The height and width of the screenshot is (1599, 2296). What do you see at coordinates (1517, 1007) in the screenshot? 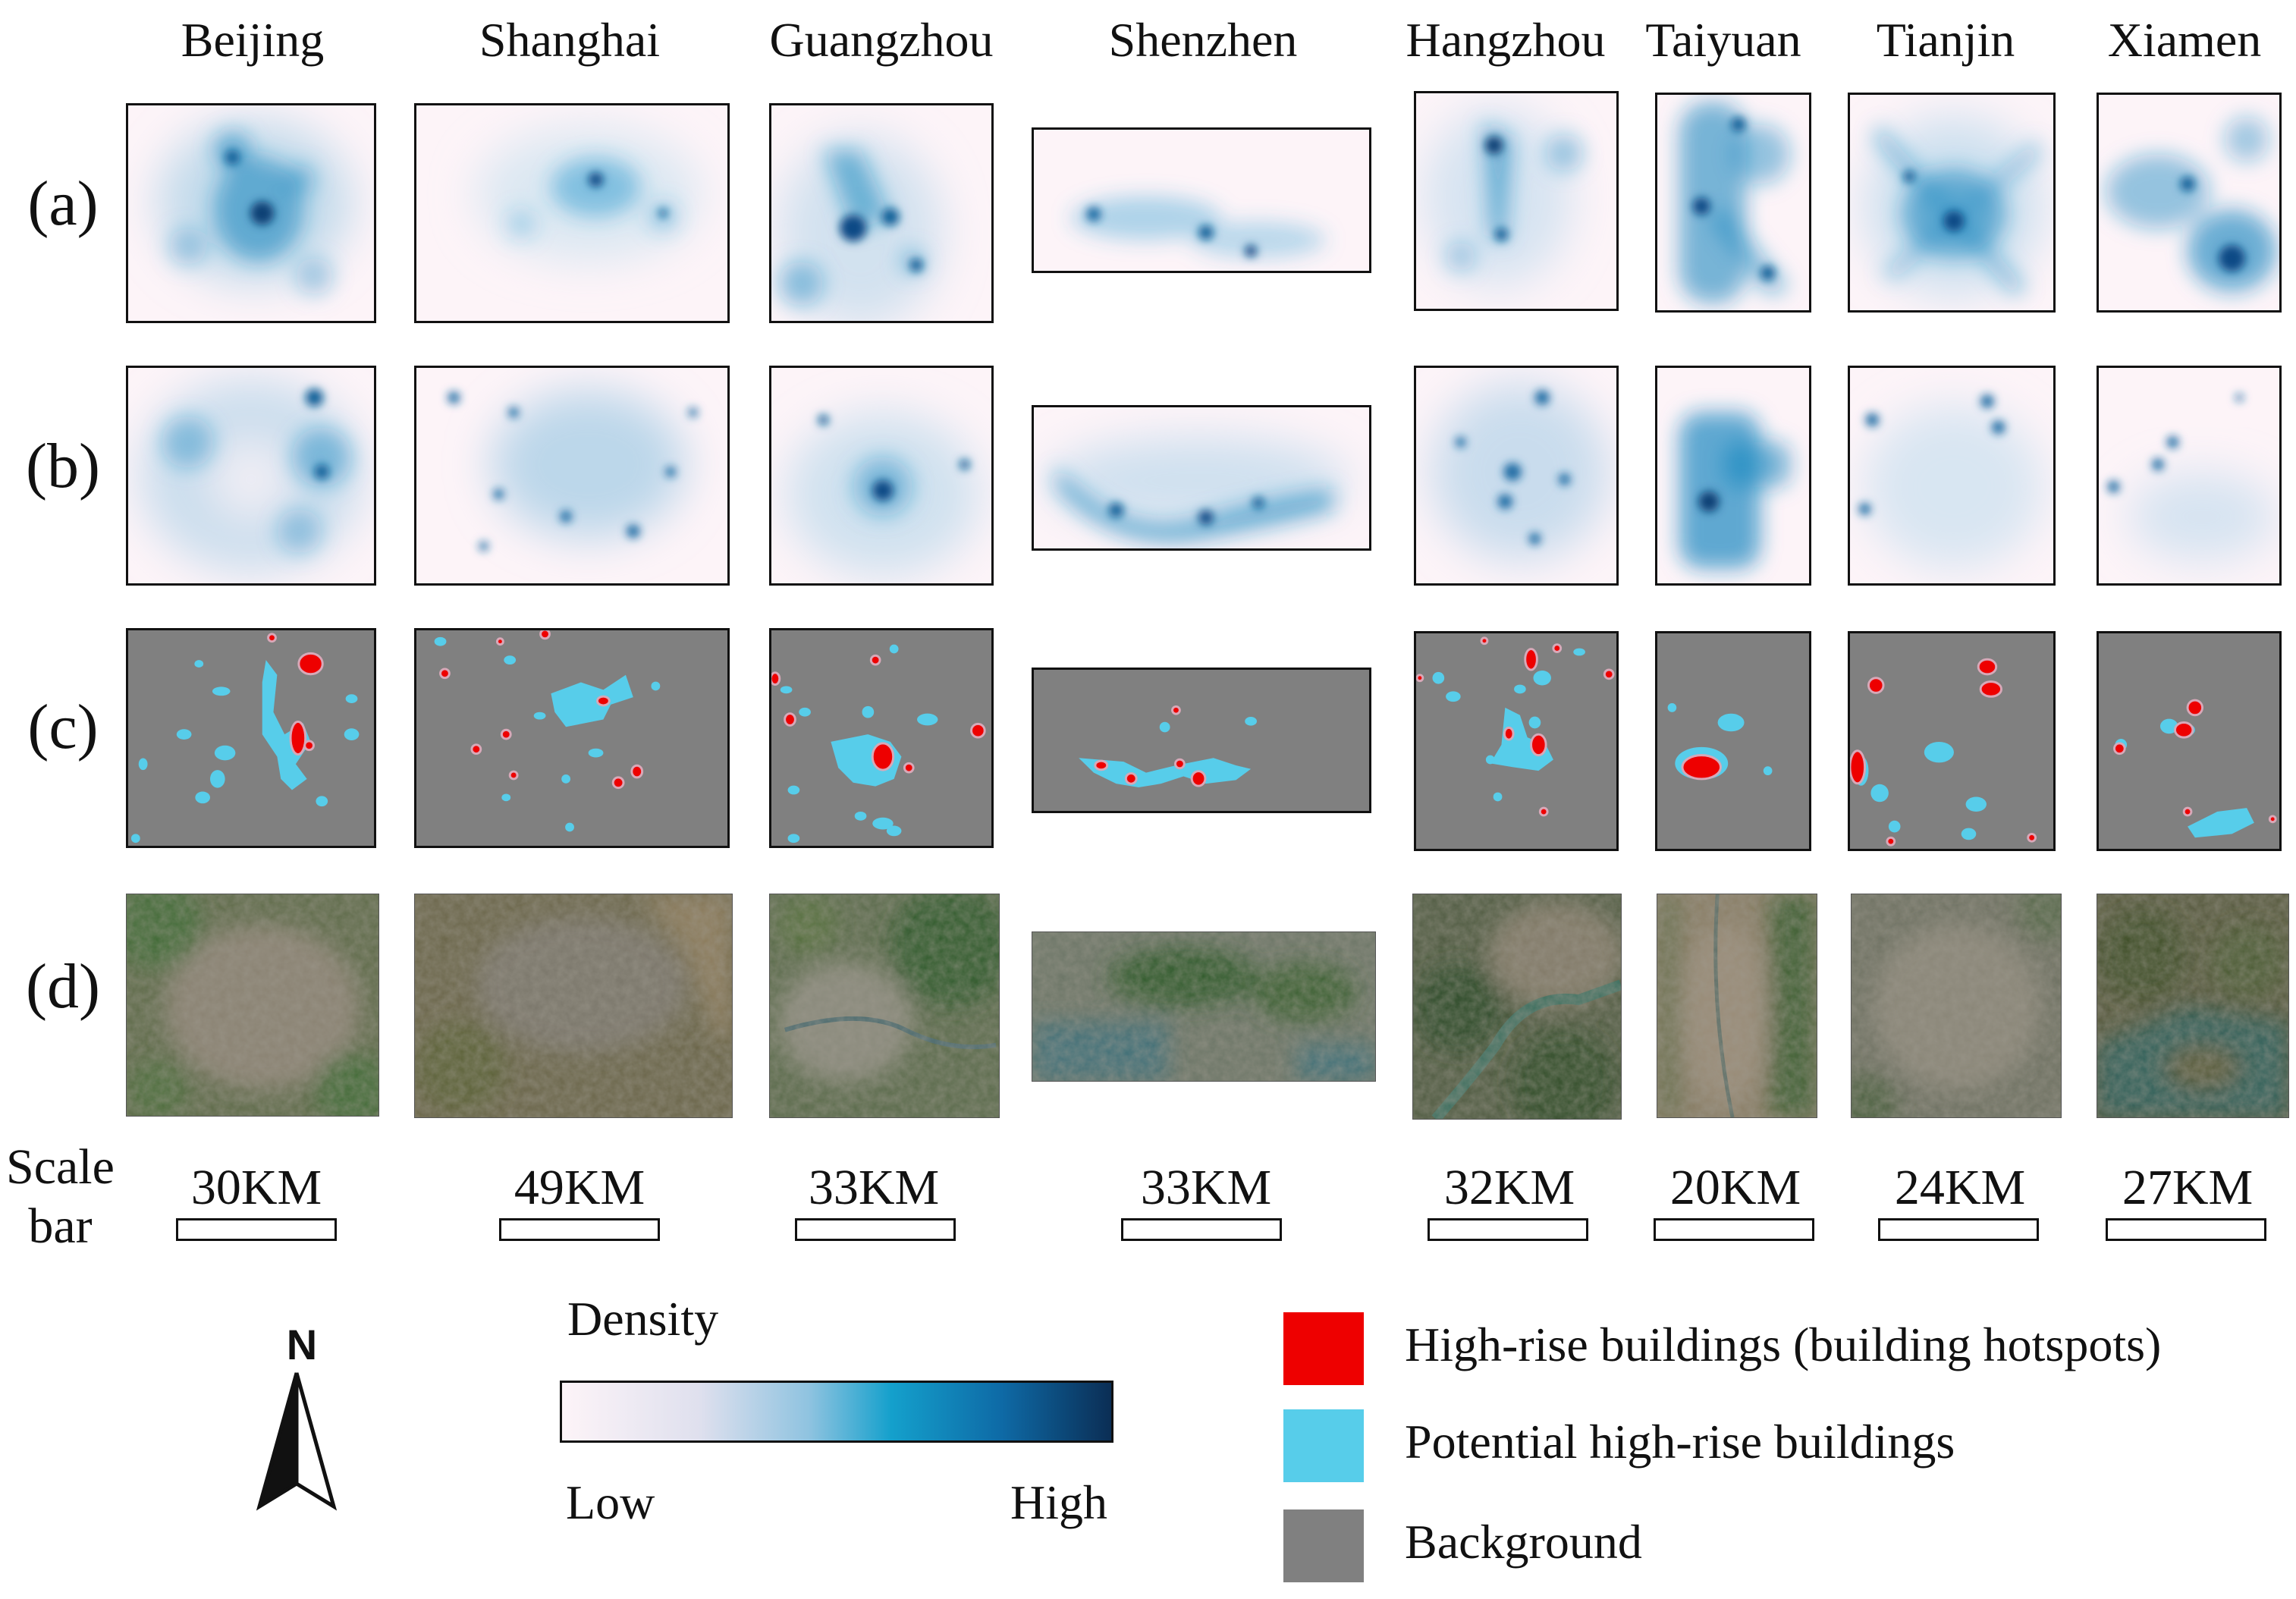
I see `satellite-image-d-hangzhou` at bounding box center [1517, 1007].